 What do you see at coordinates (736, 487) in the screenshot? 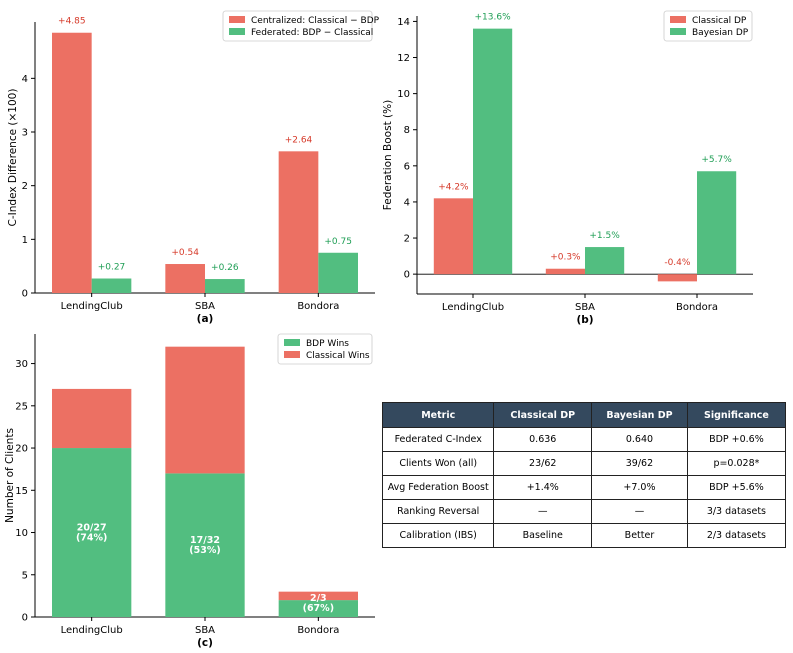
I see `table-cell: BDP +5.6%` at bounding box center [736, 487].